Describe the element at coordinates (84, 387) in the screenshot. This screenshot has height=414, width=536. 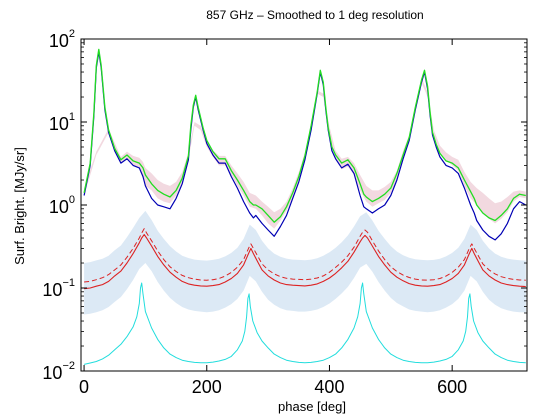
I see `x-tick-label: 0` at that location.